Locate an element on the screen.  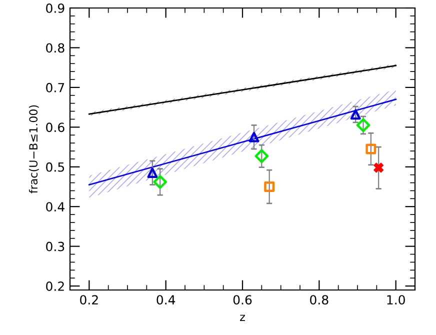
y-tick-label: 0.8 is located at coordinates (55, 48).